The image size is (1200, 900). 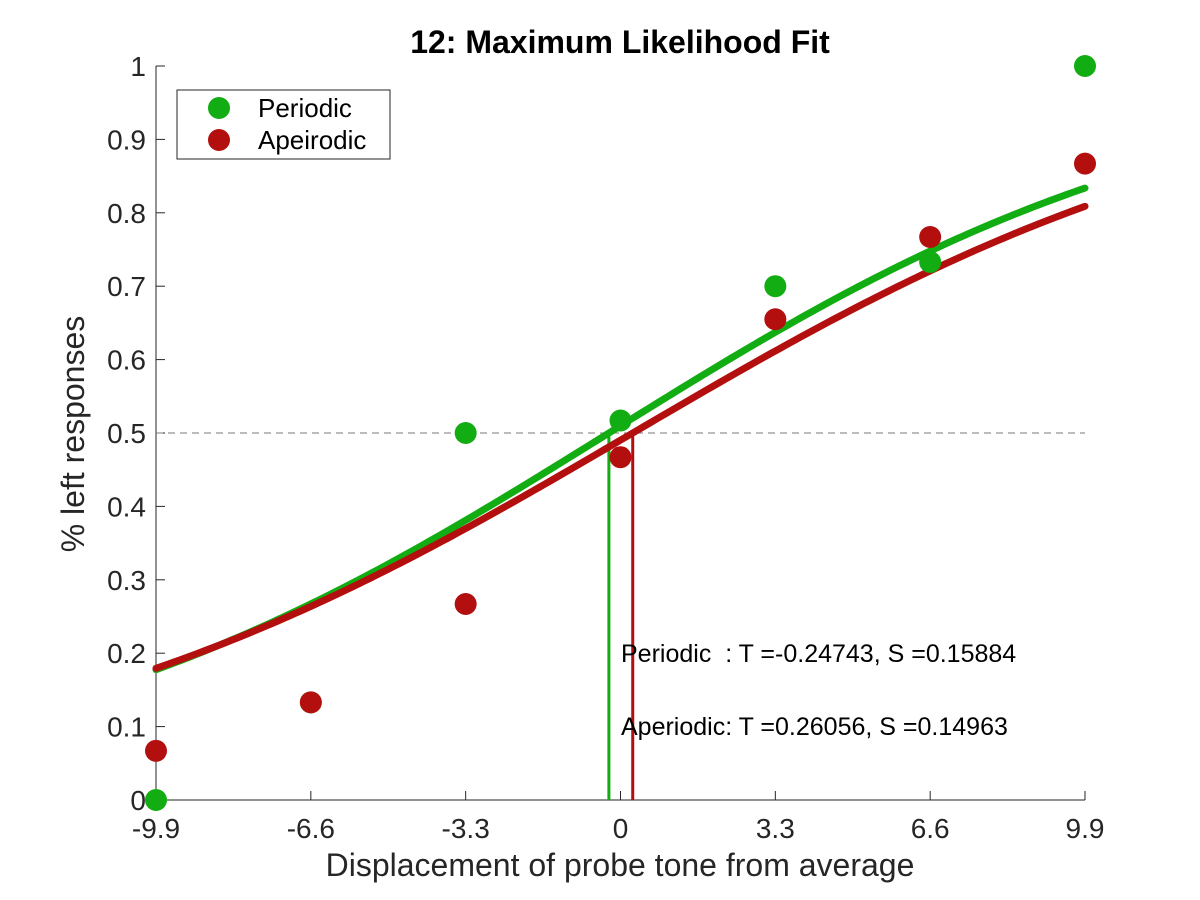 I want to click on x-tick-label: 0, so click(x=621, y=828).